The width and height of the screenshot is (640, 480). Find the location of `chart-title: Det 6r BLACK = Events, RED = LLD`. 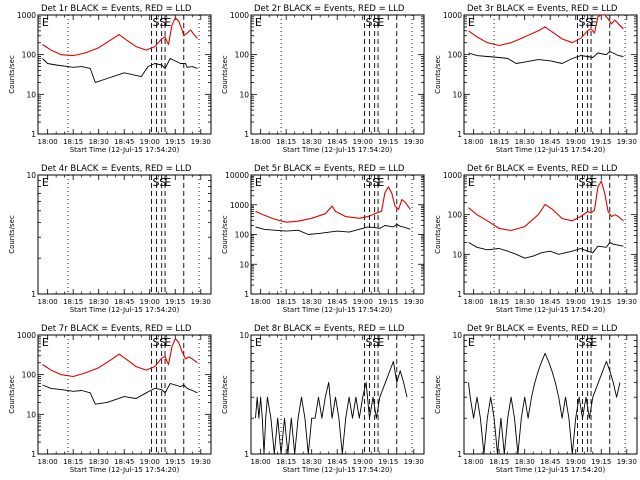

chart-title: Det 6r BLACK = Events, RED = LLD is located at coordinates (542, 169).